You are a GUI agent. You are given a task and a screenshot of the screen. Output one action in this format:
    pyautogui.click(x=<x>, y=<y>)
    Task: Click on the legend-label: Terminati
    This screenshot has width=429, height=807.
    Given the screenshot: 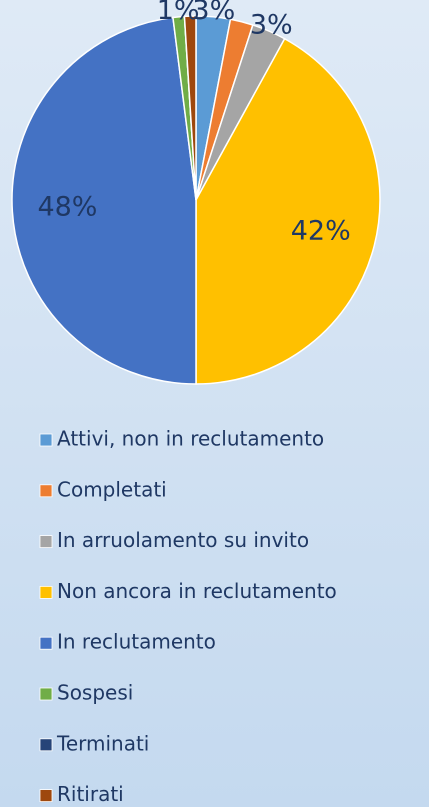 What is the action you would take?
    pyautogui.click(x=102, y=743)
    